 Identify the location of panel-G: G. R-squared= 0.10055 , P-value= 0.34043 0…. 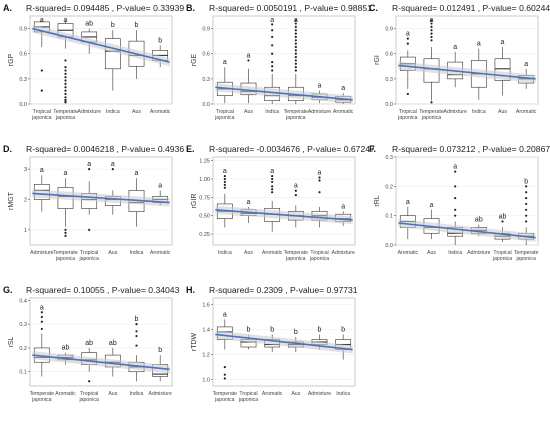
(91, 352).